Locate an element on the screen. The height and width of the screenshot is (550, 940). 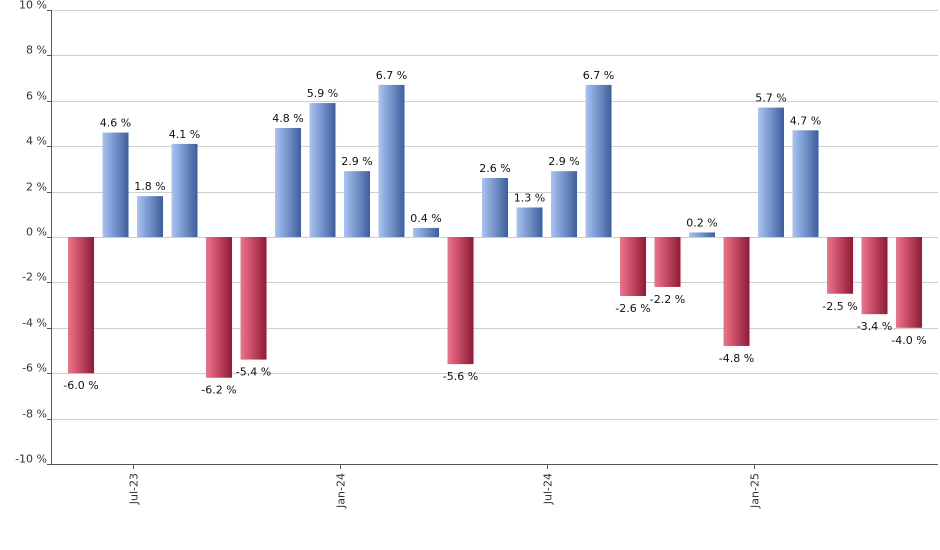
data-label: -6.0 % is located at coordinates (80, 385).